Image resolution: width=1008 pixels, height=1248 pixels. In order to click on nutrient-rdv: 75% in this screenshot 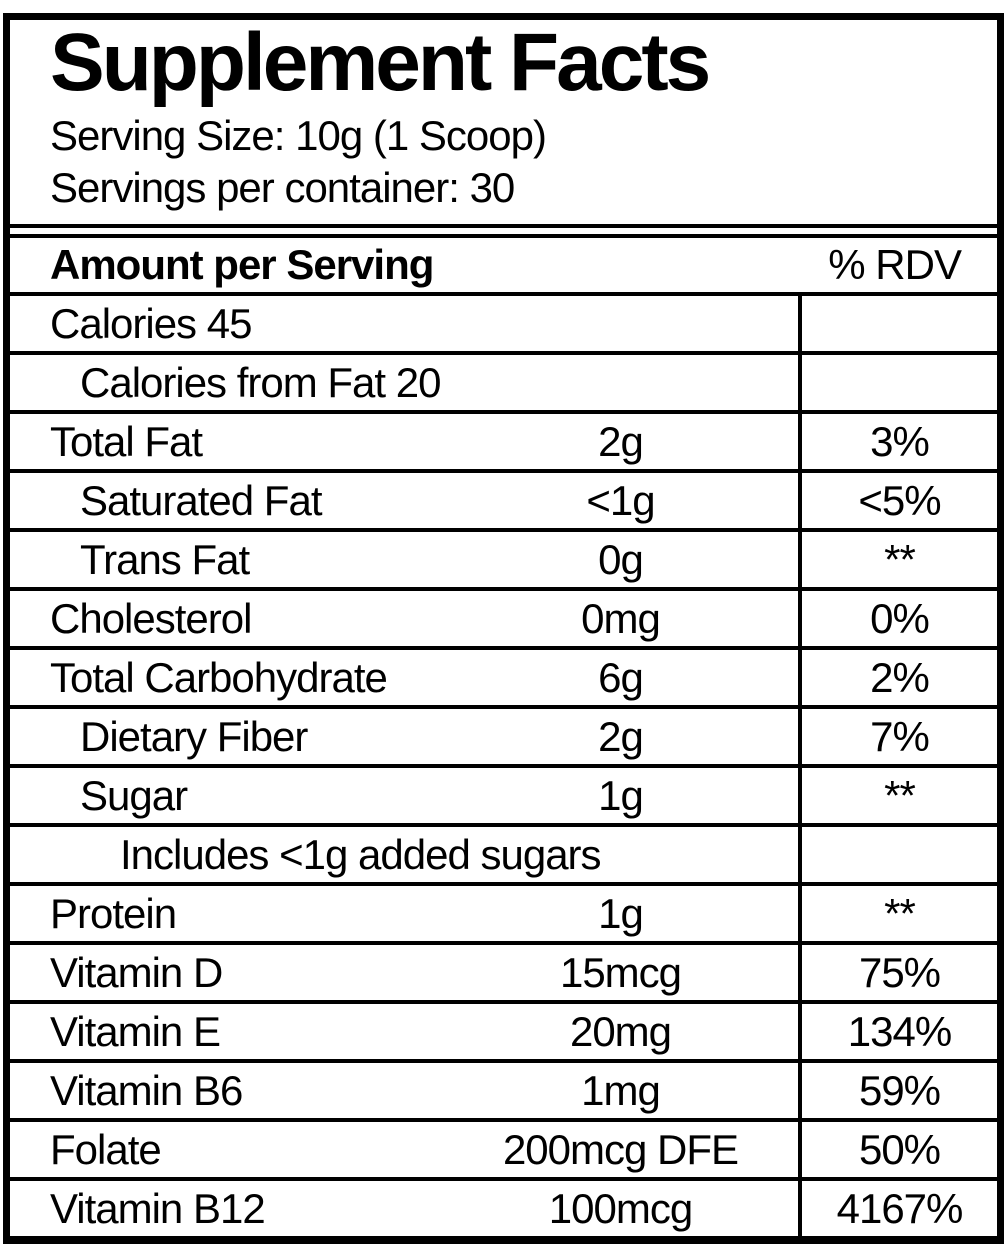, I will do `click(897, 972)`.